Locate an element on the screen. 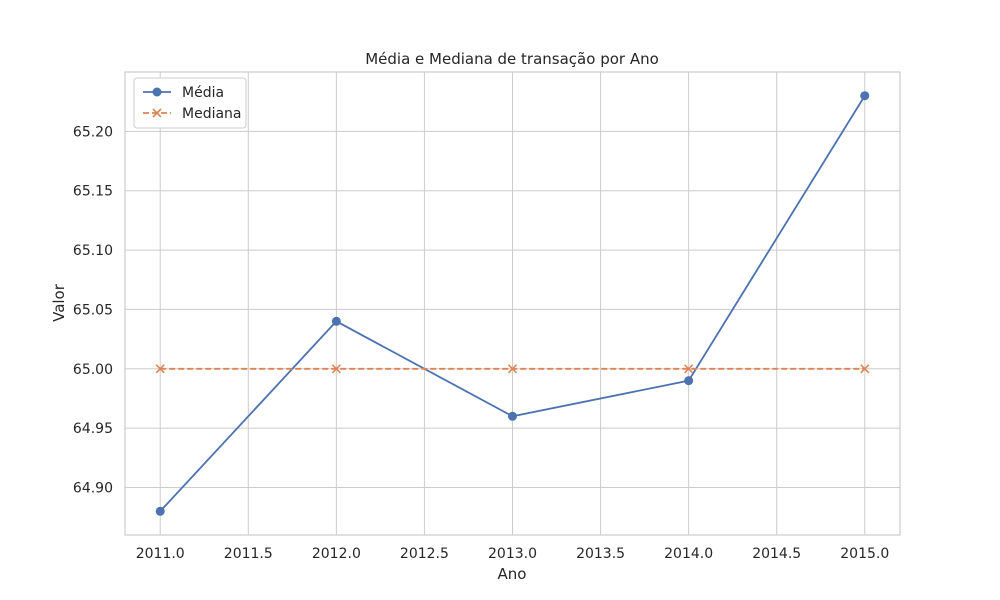  x-tick-label: 2014.0 is located at coordinates (688, 554).